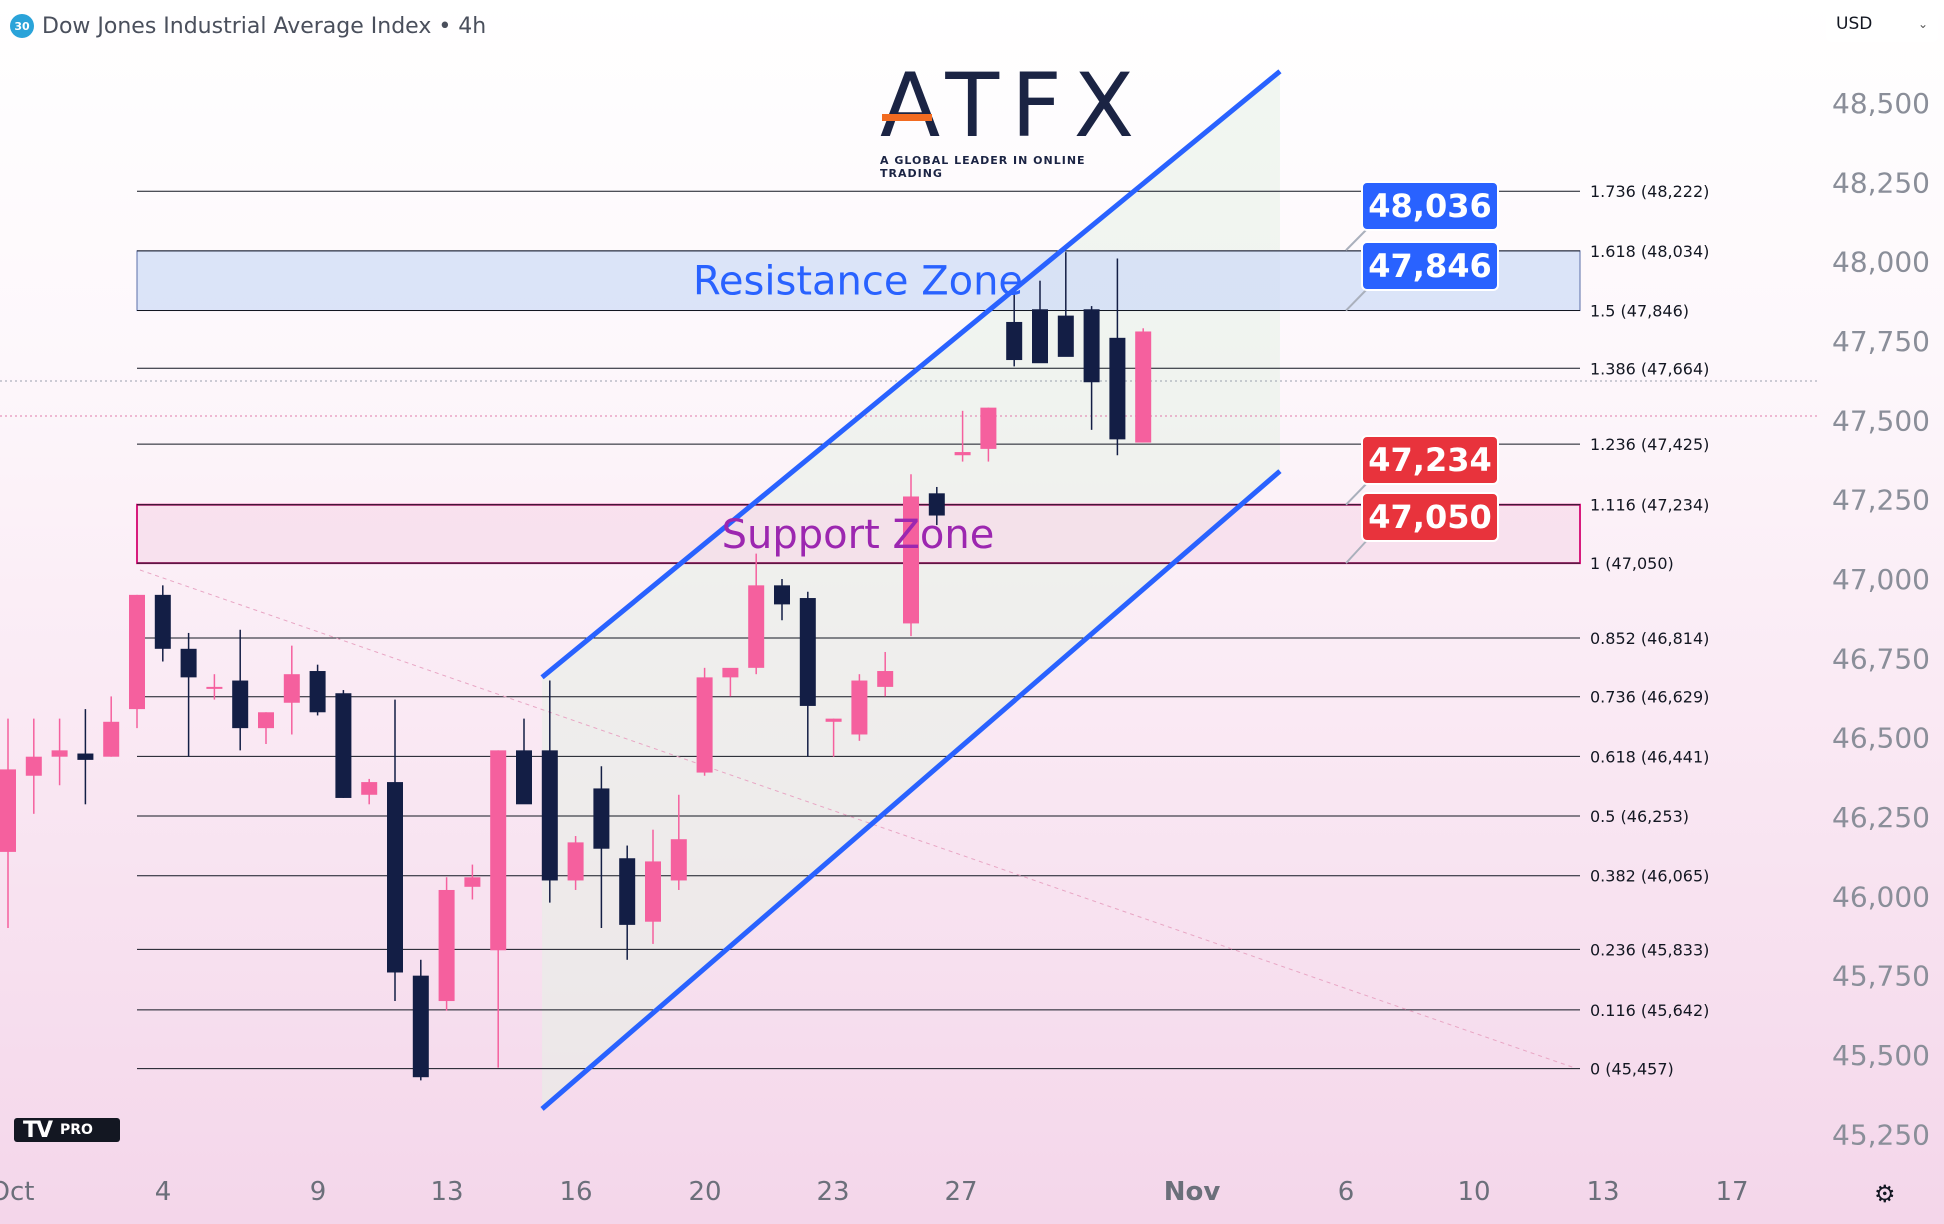 This screenshot has width=1944, height=1224. What do you see at coordinates (17, 1192) in the screenshot?
I see `x-tick-label: Oct` at bounding box center [17, 1192].